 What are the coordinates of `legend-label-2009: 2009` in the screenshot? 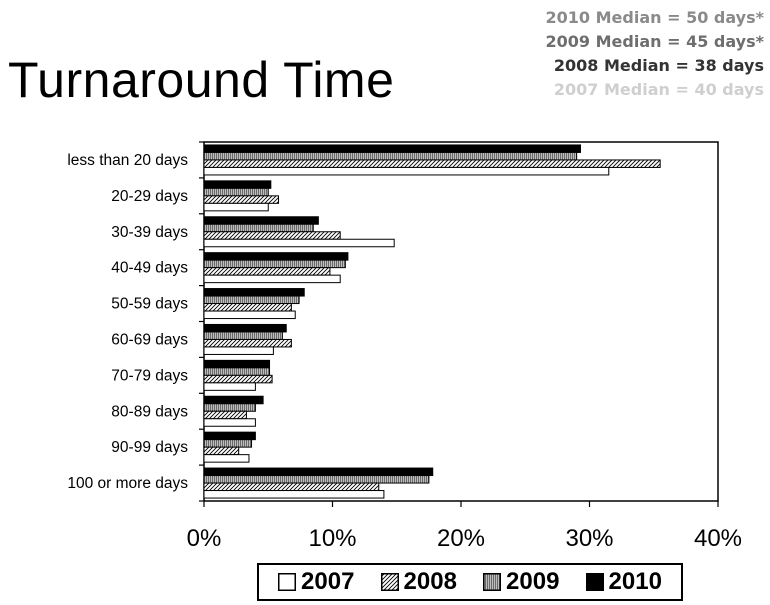 It's located at (533, 581).